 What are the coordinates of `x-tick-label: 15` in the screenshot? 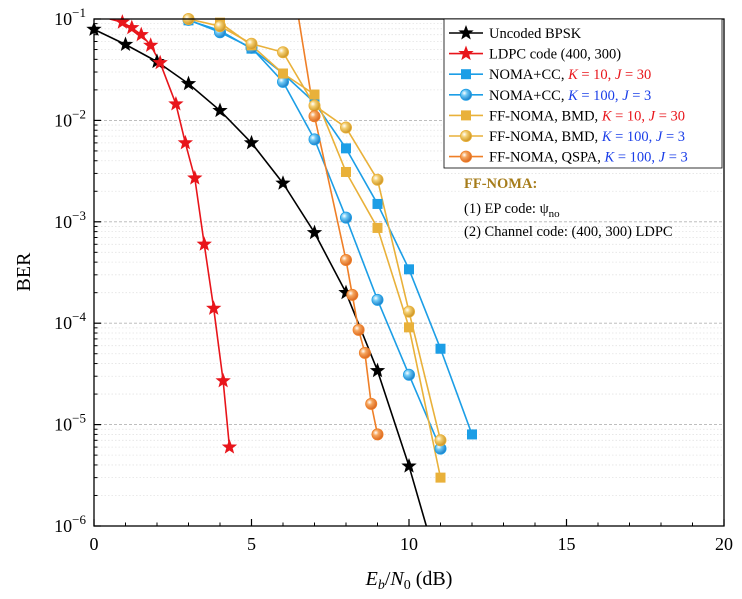 It's located at (567, 544).